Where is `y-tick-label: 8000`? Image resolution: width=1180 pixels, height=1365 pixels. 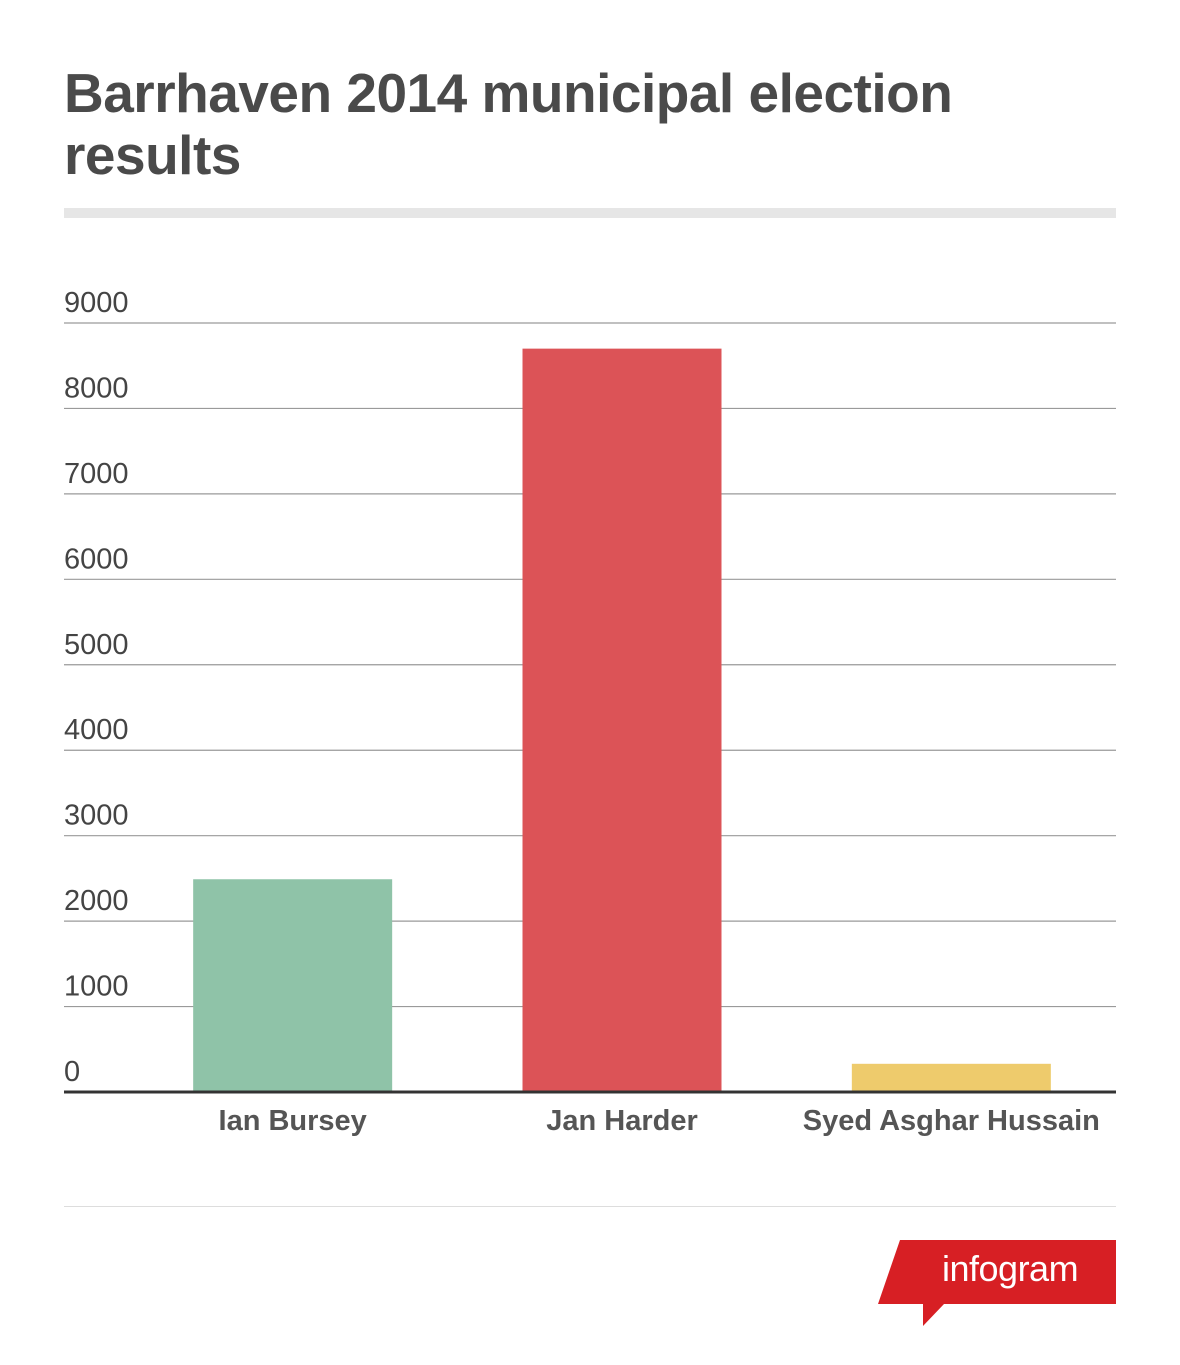 y-tick-label: 8000 is located at coordinates (96, 388).